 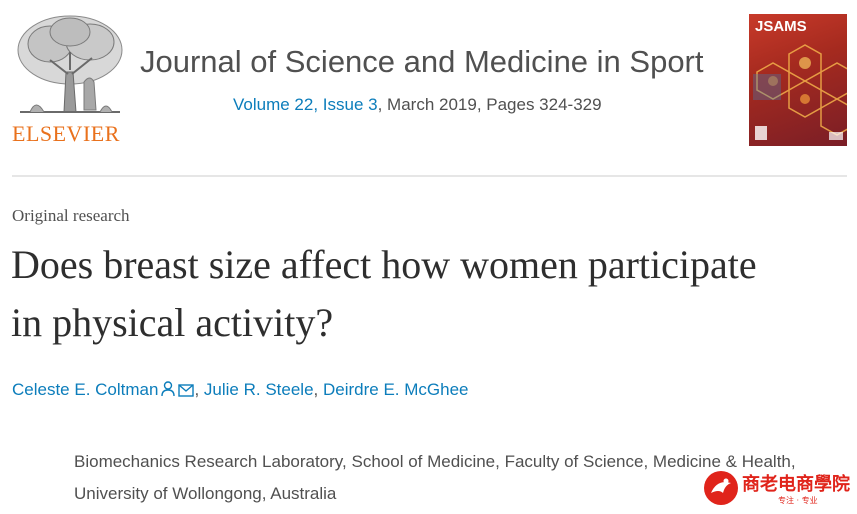 What do you see at coordinates (395, 389) in the screenshot?
I see `author-link-mcghee: Deirdre E. McGhee` at bounding box center [395, 389].